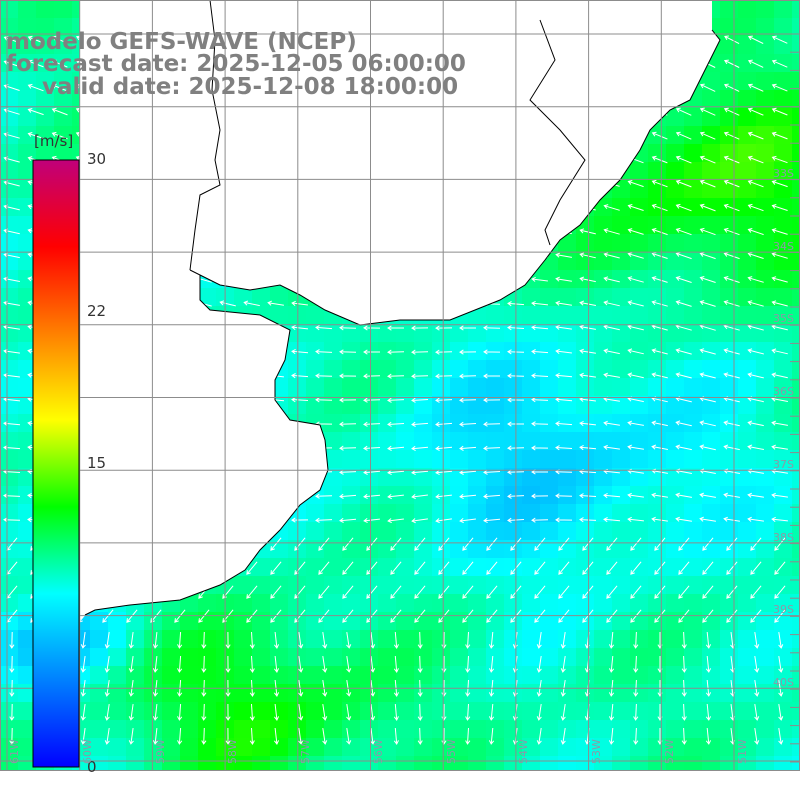  What do you see at coordinates (669, 751) in the screenshot?
I see `lon-label-52w: 52W` at bounding box center [669, 751].